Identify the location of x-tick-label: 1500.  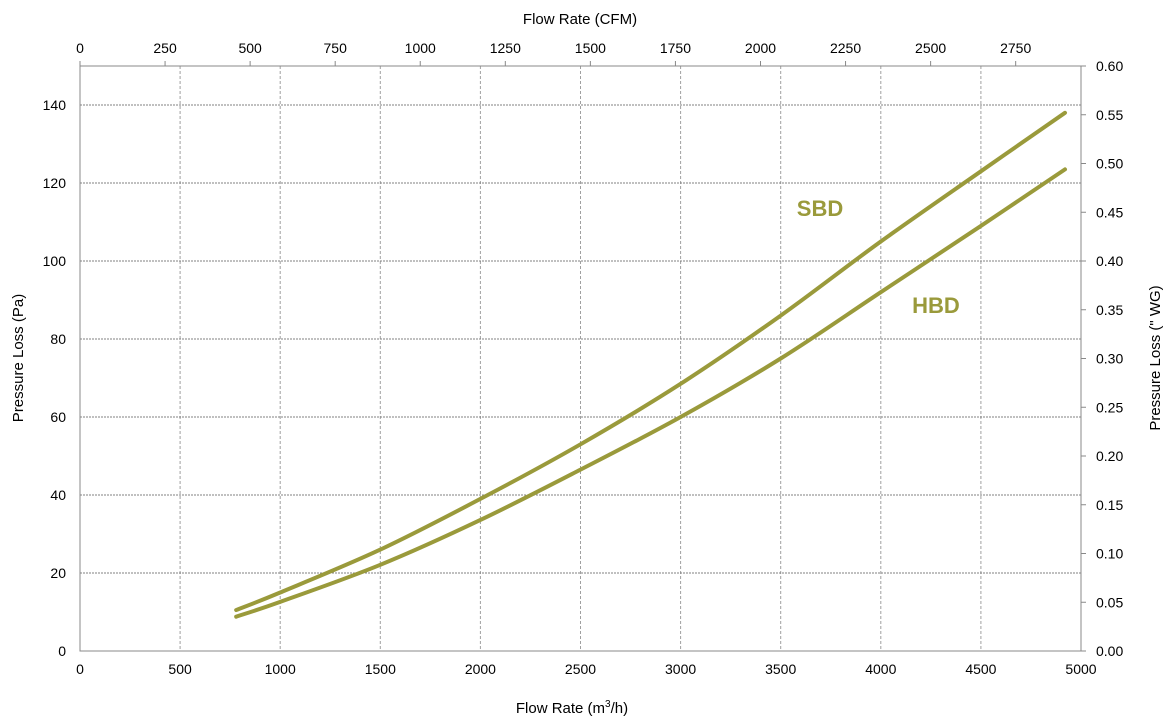
(380, 669).